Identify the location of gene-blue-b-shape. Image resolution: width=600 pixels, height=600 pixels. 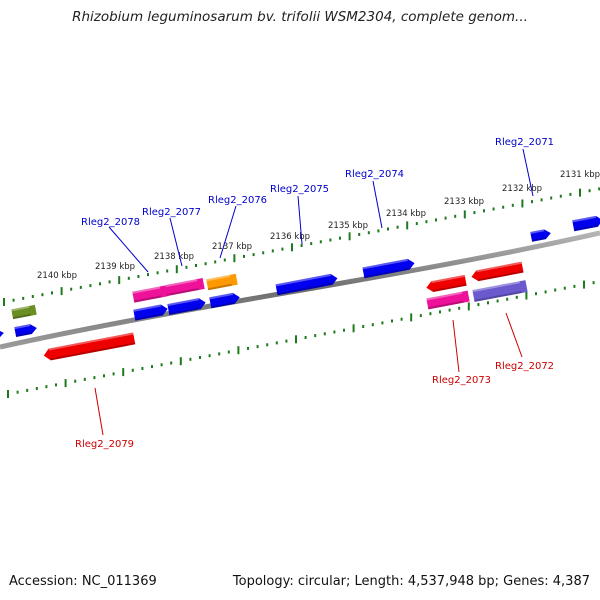
(186, 306).